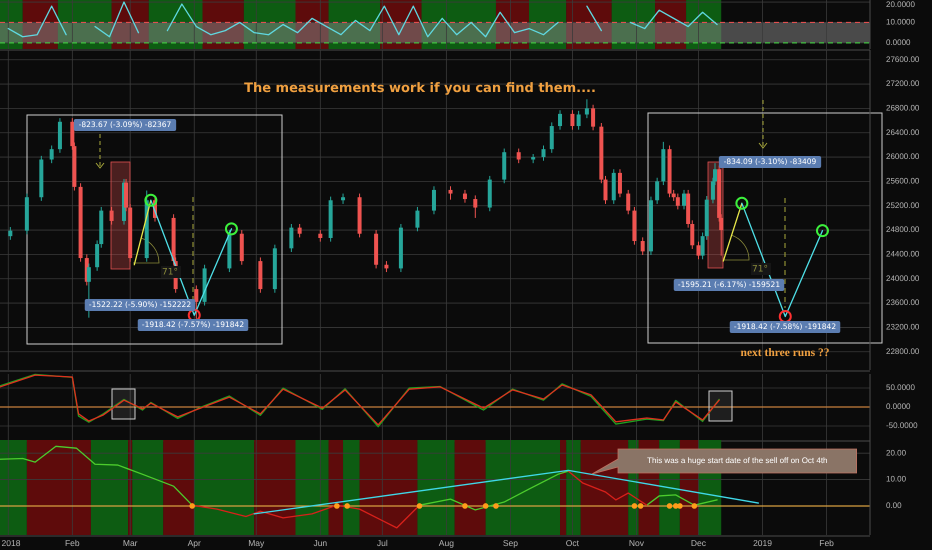 The image size is (932, 550). I want to click on y-tick-label: 10.00, so click(896, 479).